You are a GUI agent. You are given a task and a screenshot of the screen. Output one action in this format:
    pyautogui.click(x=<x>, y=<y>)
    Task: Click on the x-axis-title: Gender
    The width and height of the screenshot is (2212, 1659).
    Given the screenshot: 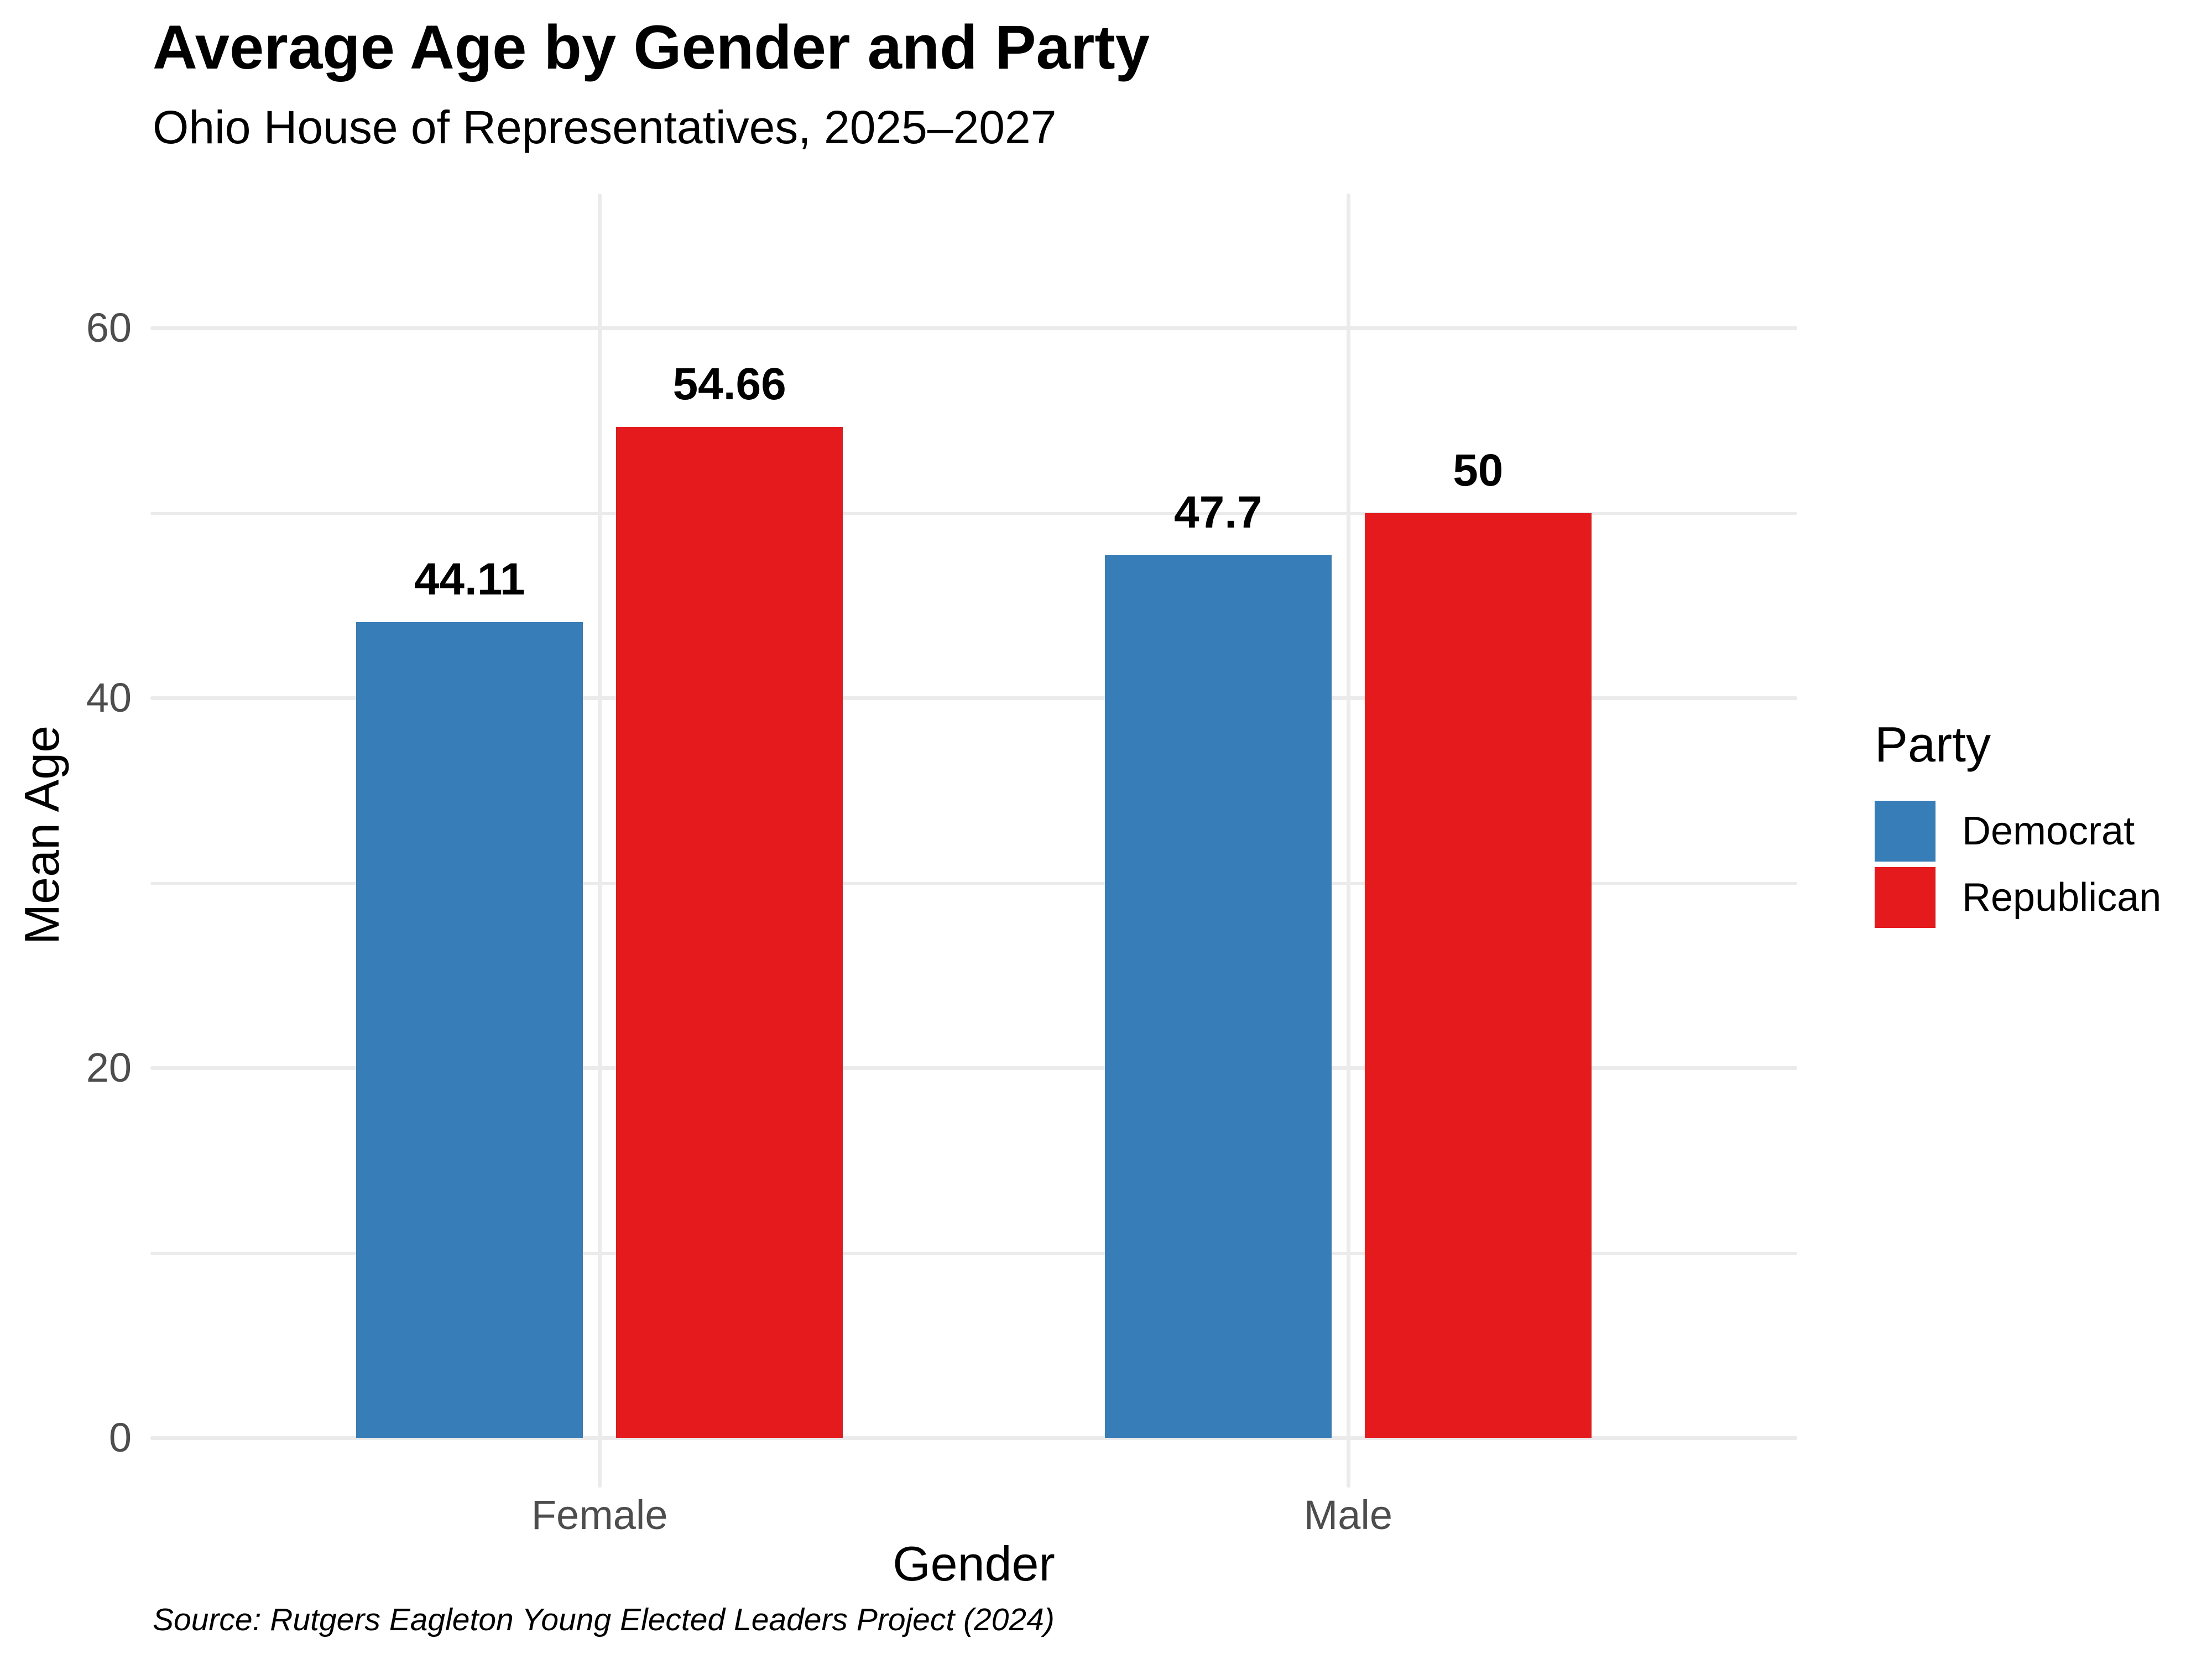 What is the action you would take?
    pyautogui.click(x=974, y=1563)
    